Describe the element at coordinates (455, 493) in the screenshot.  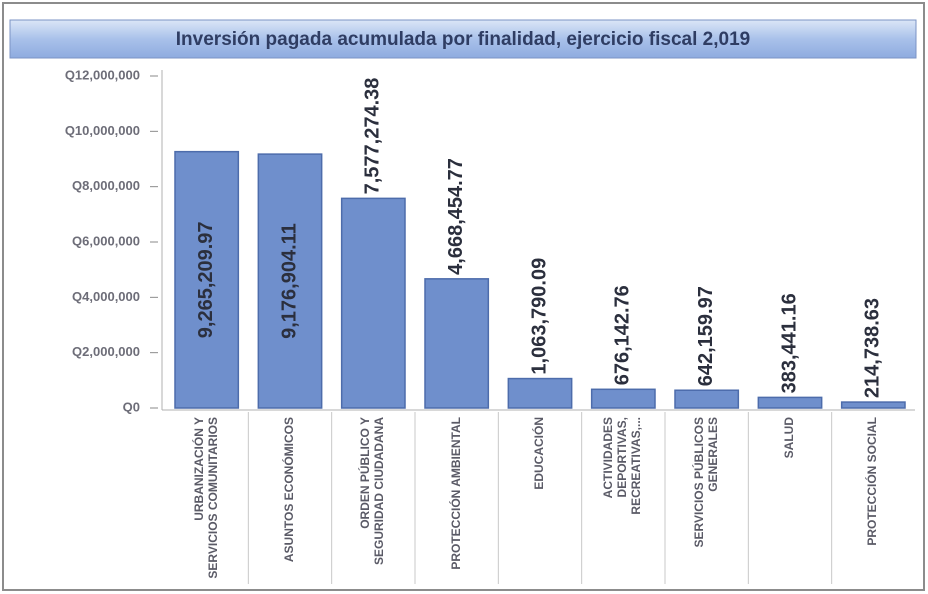
I see `x-tick-label: PROTECCIÓN AMBIENTAL` at that location.